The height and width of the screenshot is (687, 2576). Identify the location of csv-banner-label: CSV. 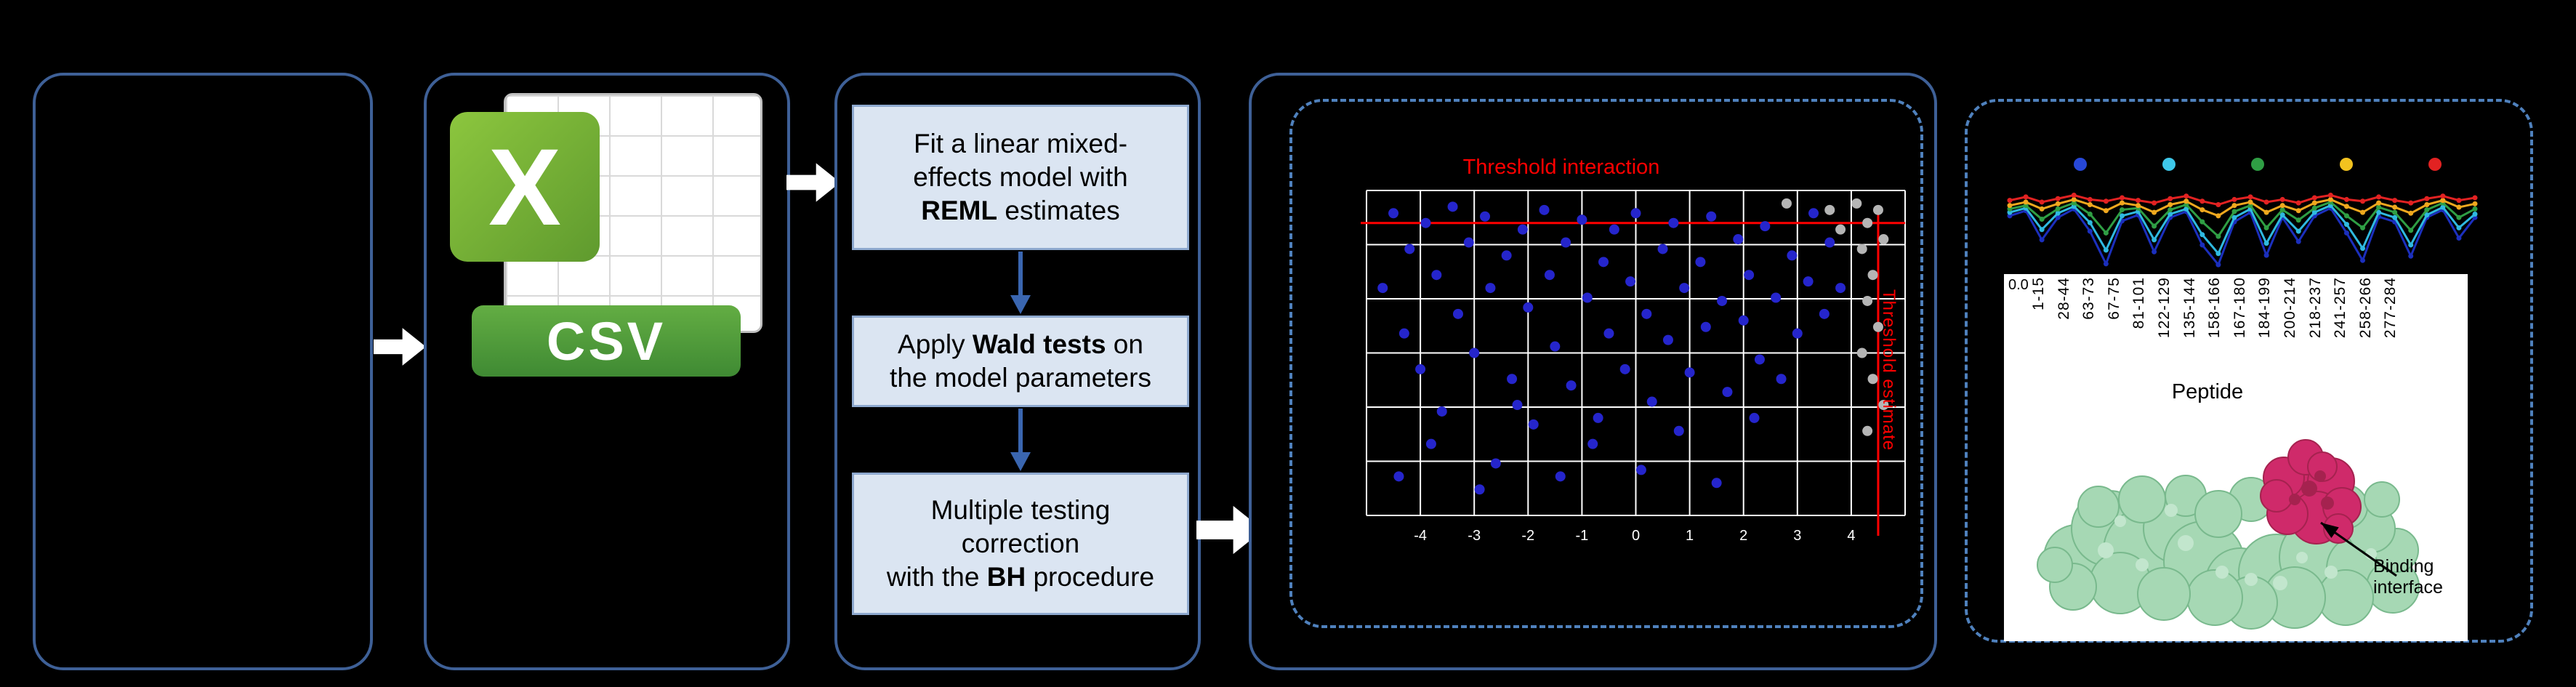
(606, 341).